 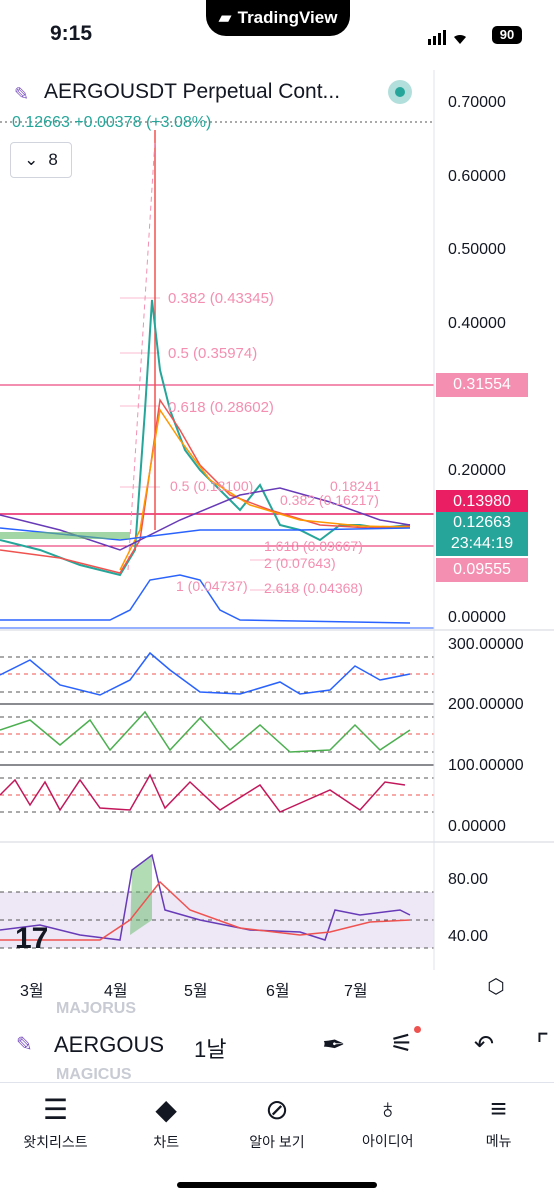 I want to click on price-axis-label: 0.70000, so click(x=477, y=102).